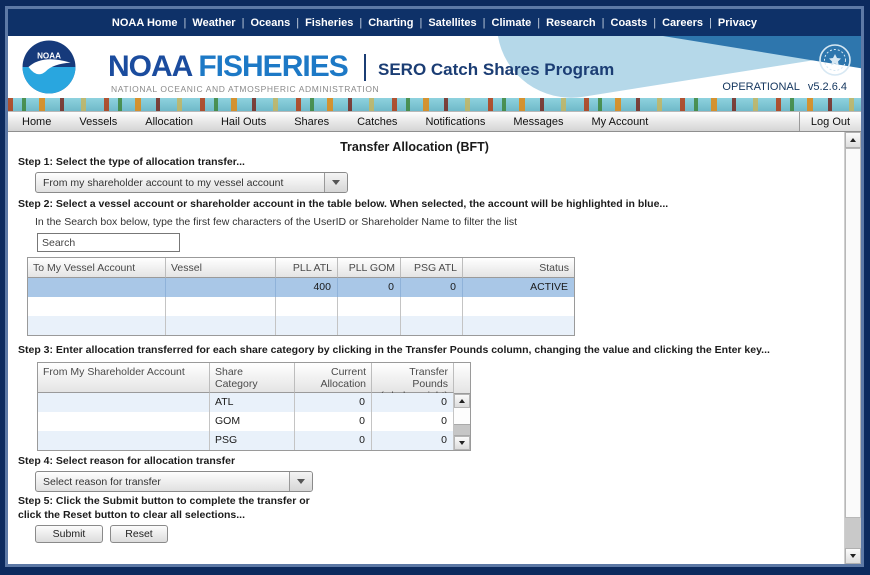 The image size is (870, 575). What do you see at coordinates (830, 121) in the screenshot?
I see `logout-button: Log Out` at bounding box center [830, 121].